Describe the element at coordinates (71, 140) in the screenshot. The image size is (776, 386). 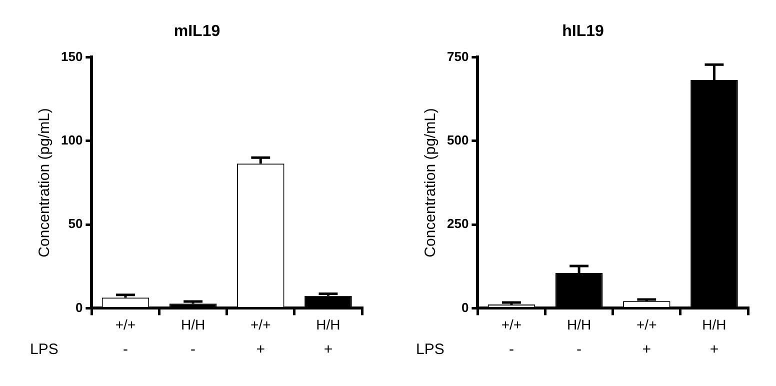
I see `y-tick-label: 100` at that location.